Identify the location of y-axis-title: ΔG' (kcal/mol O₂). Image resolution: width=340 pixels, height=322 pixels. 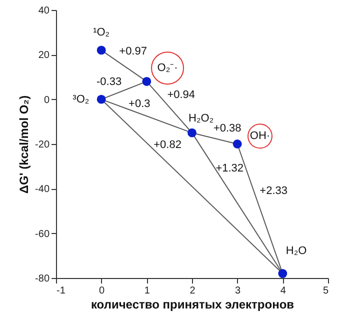
(24, 144).